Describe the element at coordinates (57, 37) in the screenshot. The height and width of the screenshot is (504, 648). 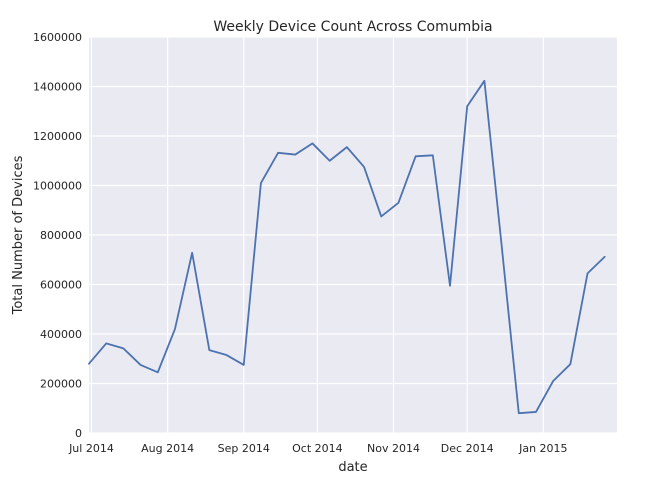
I see `y-tick-label: 1600000` at that location.